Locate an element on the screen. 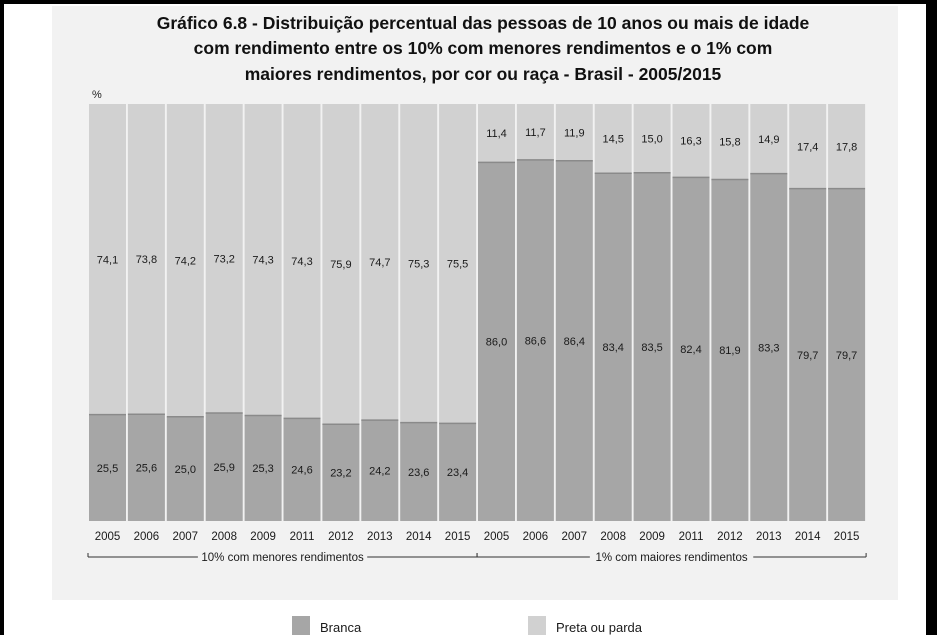  value-label-g1-2013-branca: 83,3 is located at coordinates (768, 348).